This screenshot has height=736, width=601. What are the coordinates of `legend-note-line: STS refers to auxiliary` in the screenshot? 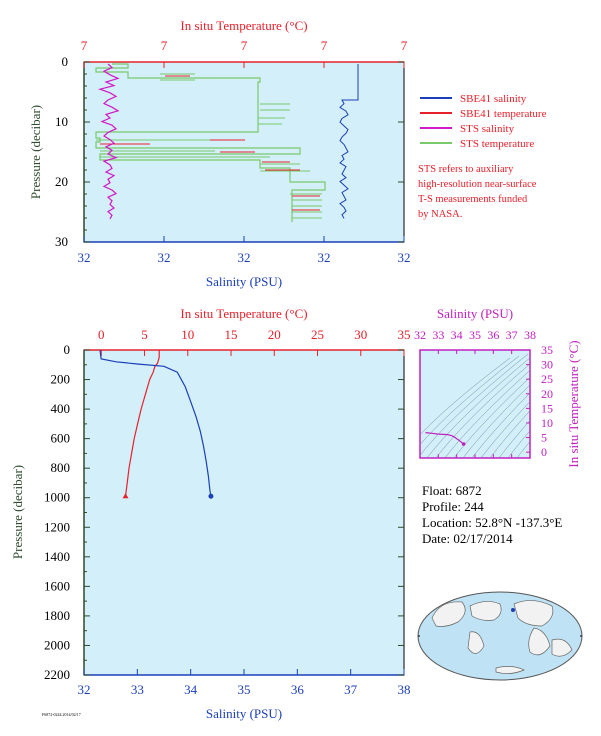 It's located at (466, 169).